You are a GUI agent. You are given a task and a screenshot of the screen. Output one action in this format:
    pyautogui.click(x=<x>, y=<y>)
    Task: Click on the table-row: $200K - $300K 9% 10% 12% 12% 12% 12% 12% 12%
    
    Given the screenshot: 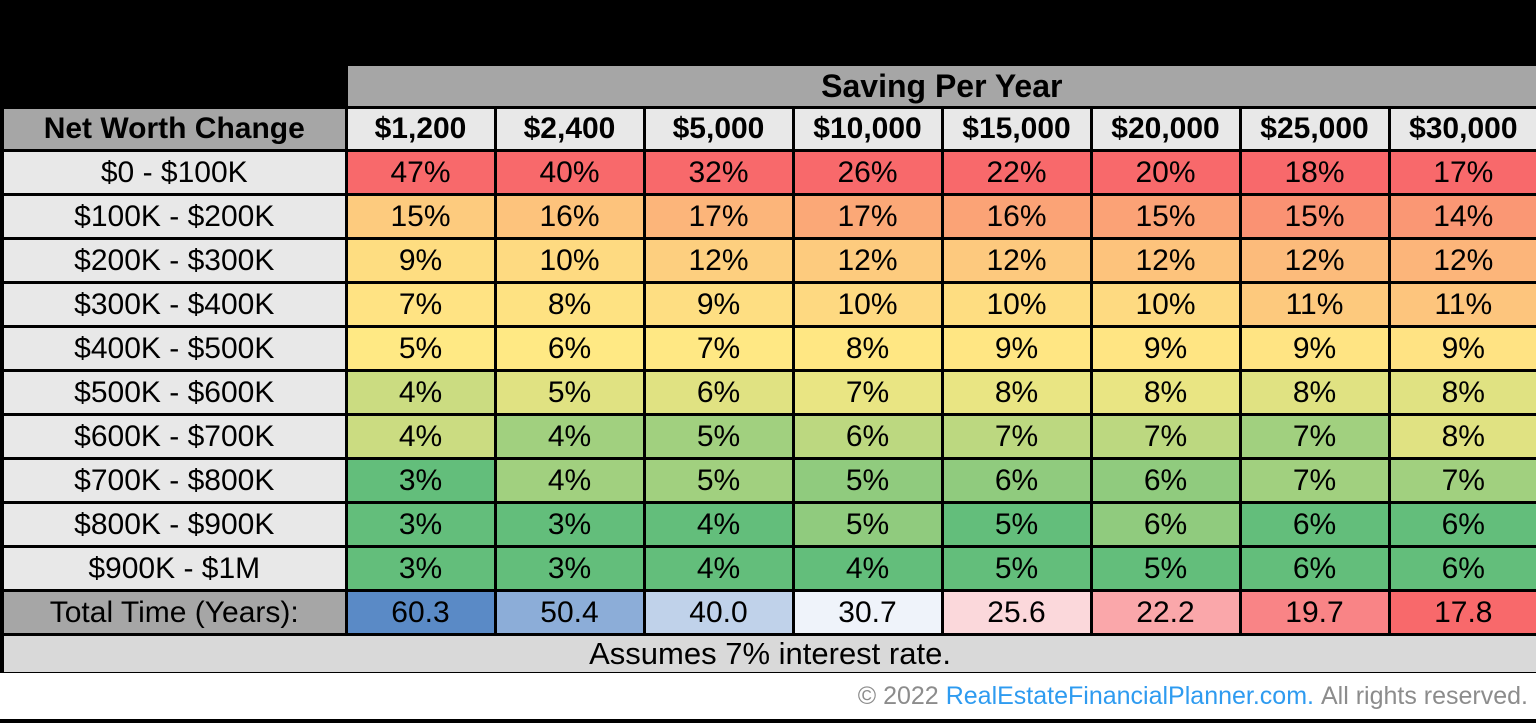 What is the action you would take?
    pyautogui.click(x=768, y=260)
    